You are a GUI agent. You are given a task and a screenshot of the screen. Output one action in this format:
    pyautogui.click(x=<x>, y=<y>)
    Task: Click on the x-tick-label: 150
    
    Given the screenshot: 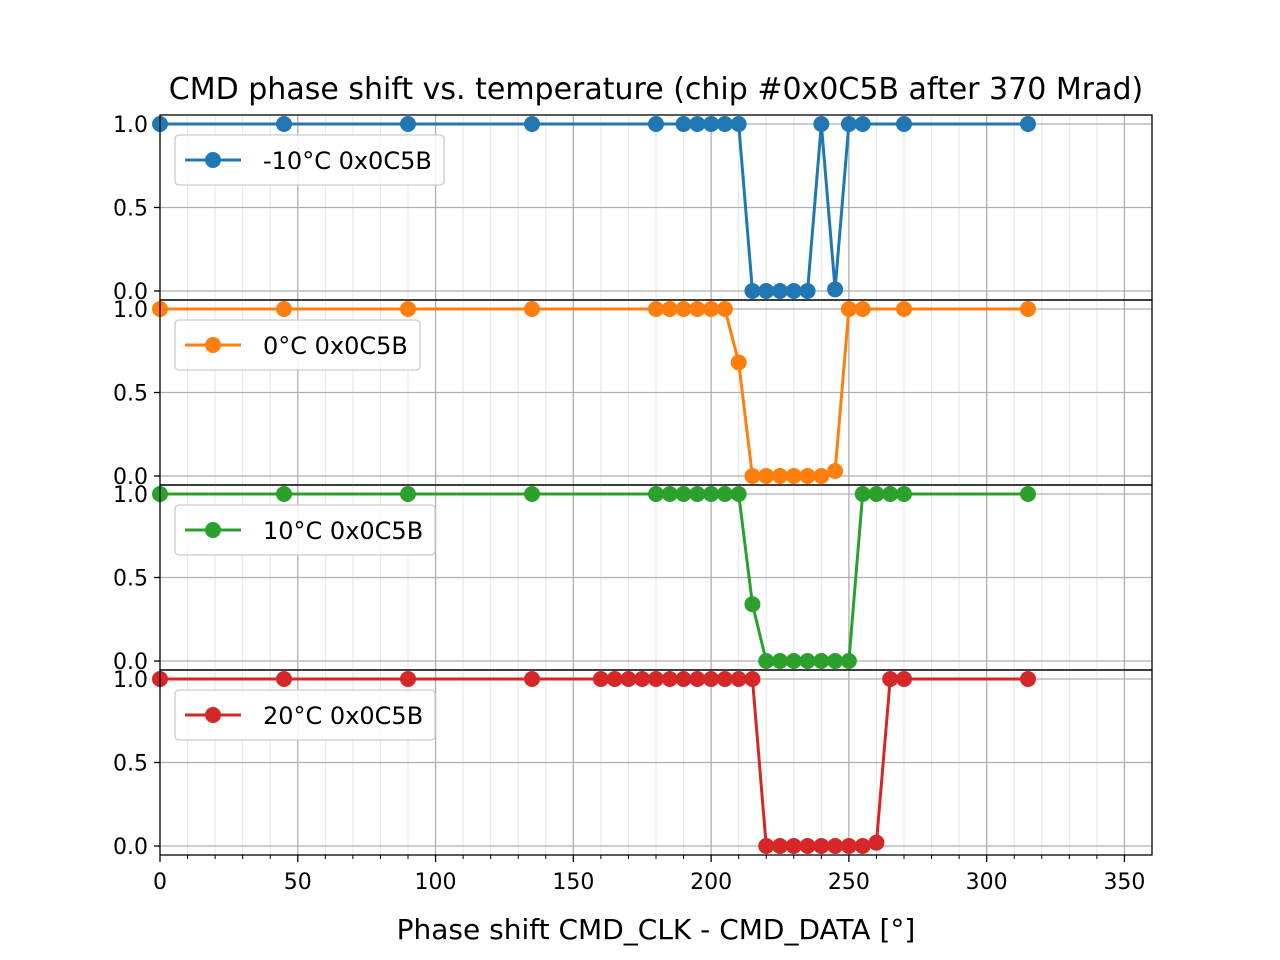 What is the action you would take?
    pyautogui.click(x=573, y=882)
    